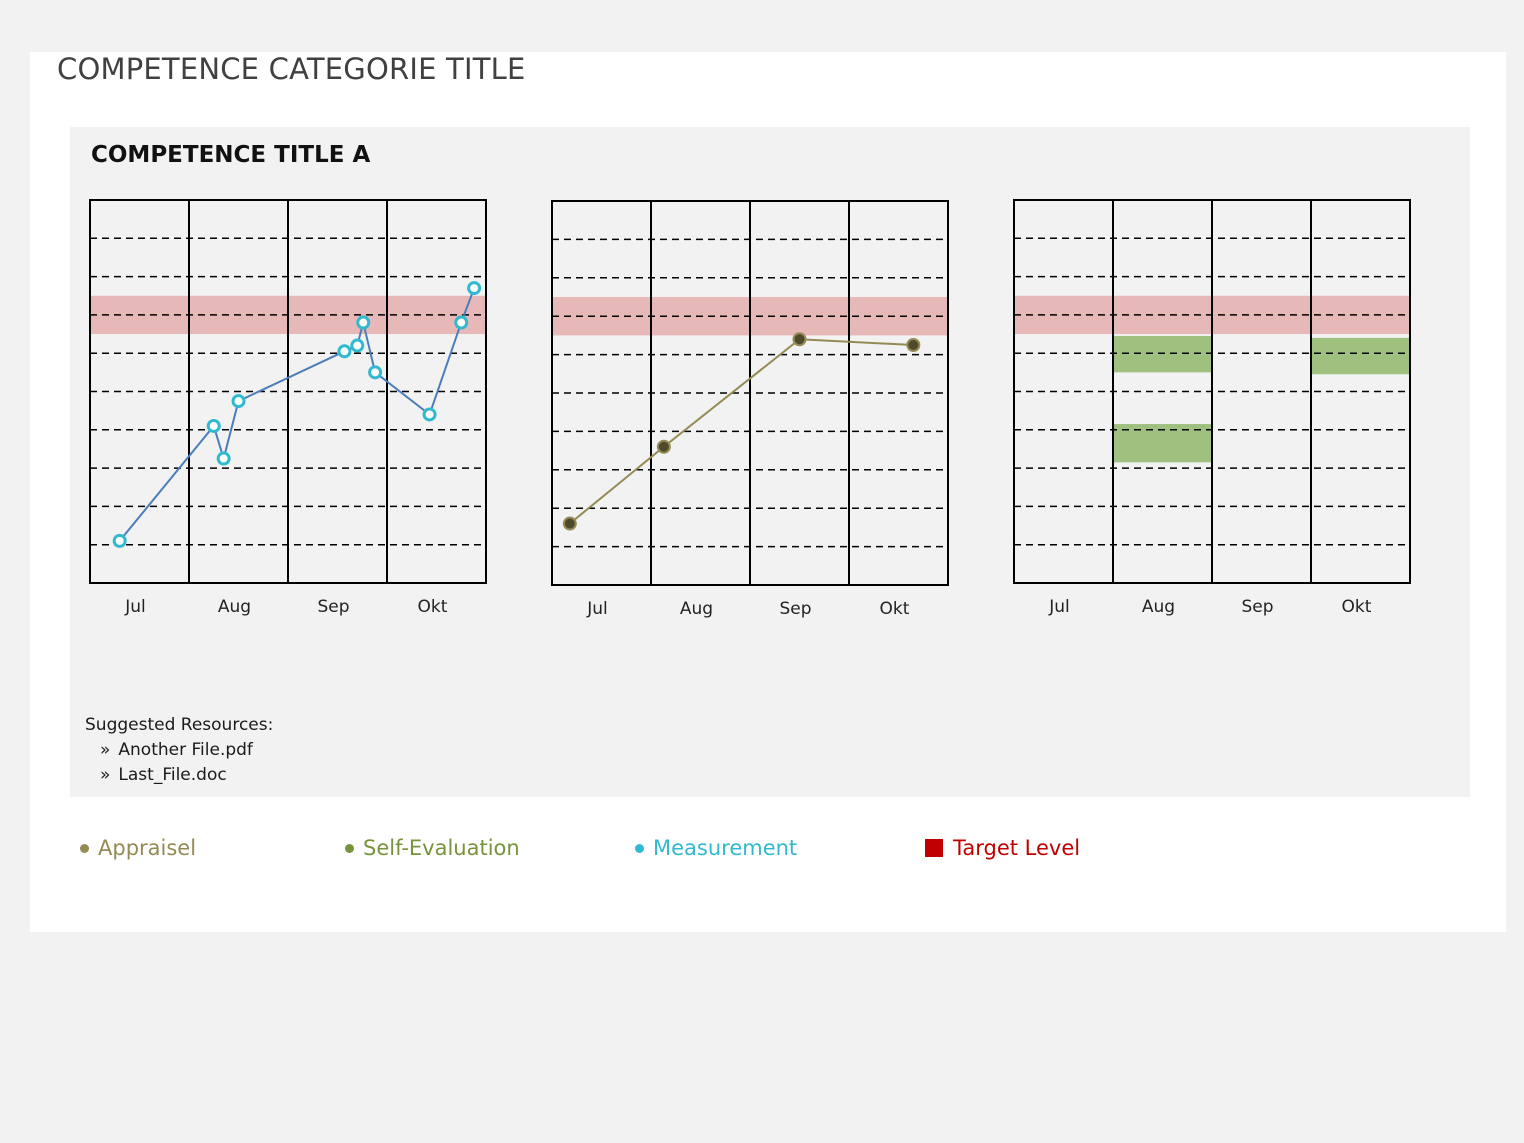 Image resolution: width=1524 pixels, height=1143 pixels. I want to click on self-evaluation-dot-icon, so click(349, 848).